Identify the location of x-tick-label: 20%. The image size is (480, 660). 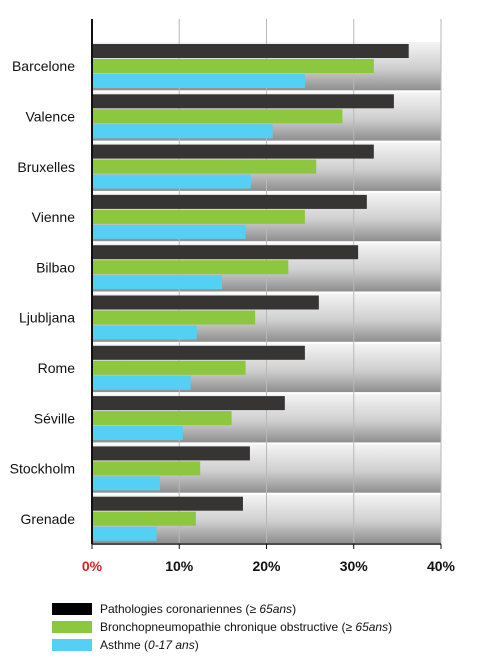
(266, 566).